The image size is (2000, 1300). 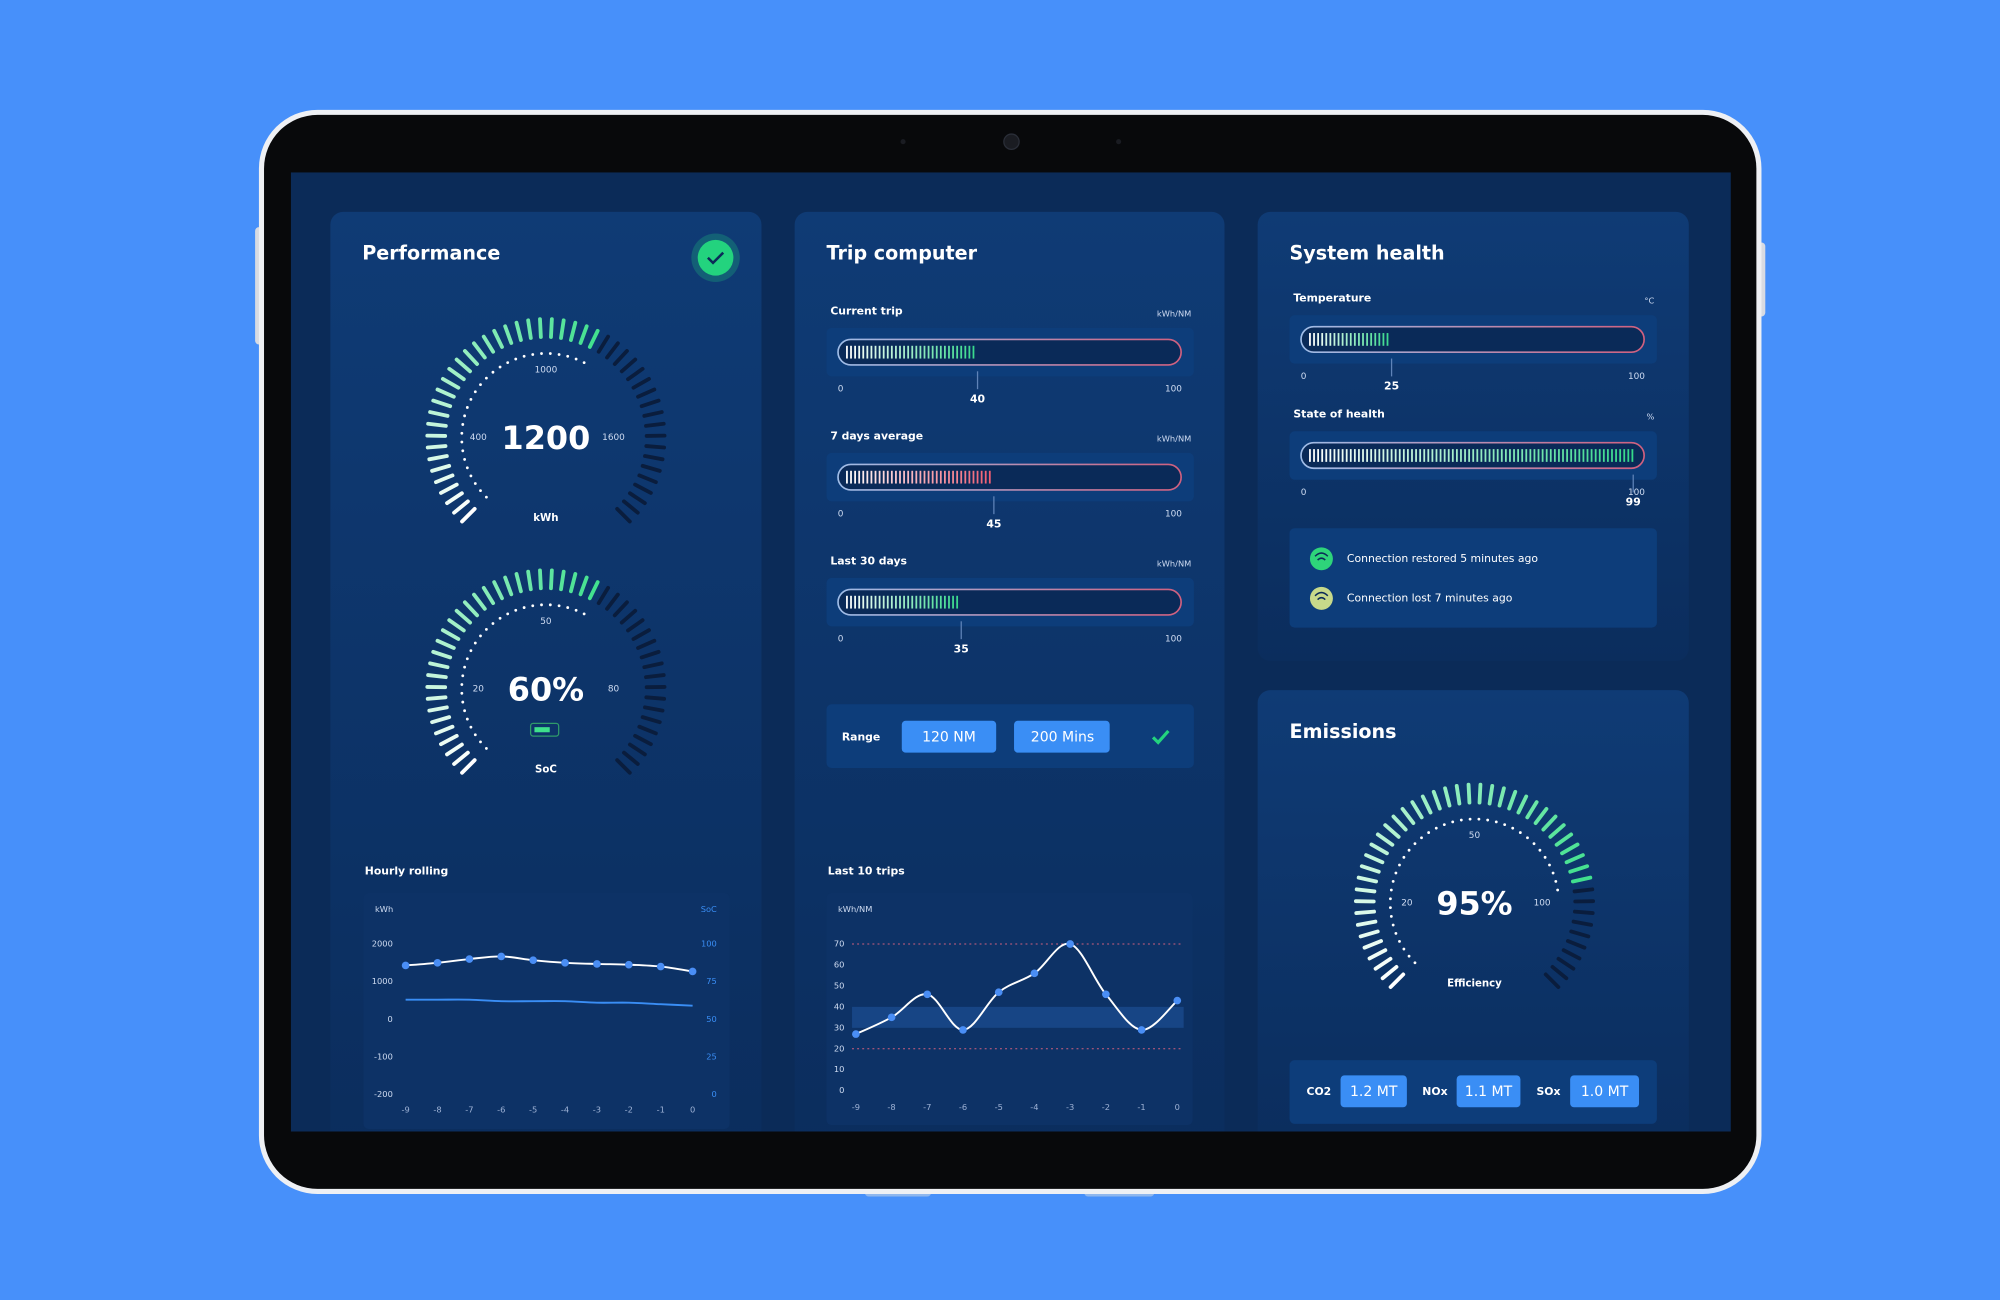 I want to click on range-time: 200 Mins, so click(x=1062, y=737).